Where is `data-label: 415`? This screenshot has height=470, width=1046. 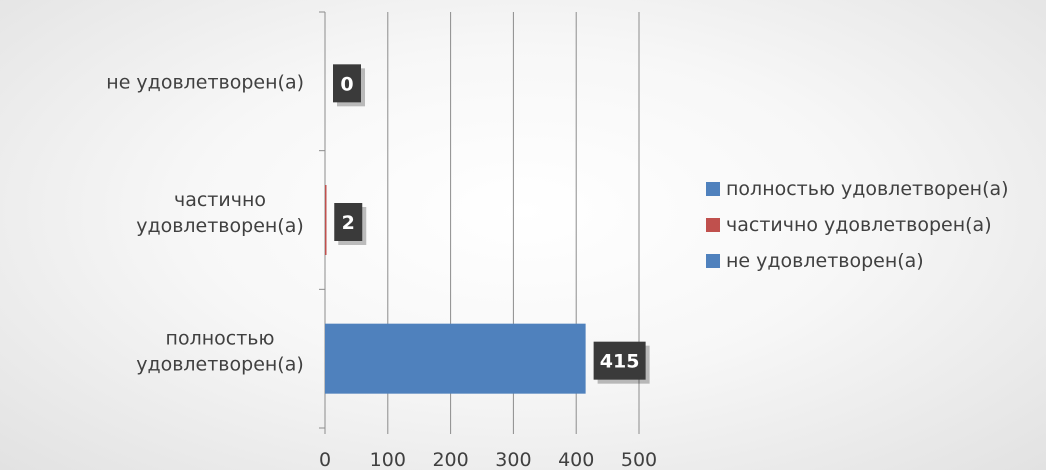 data-label: 415 is located at coordinates (620, 362).